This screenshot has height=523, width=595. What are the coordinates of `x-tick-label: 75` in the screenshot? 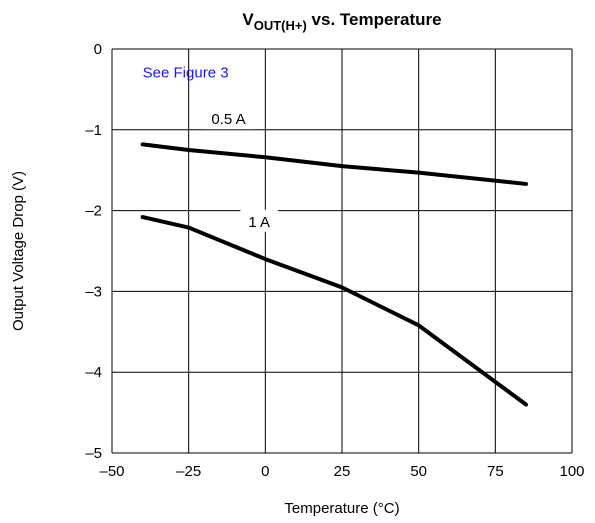 It's located at (495, 471).